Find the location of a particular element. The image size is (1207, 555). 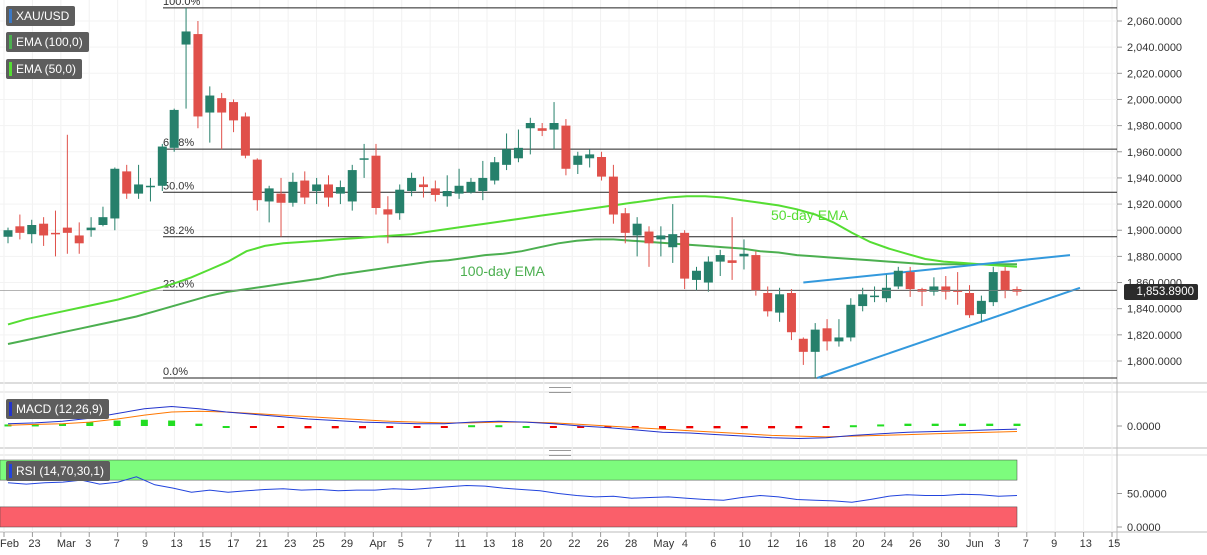

ema50-swatch is located at coordinates (10, 69).